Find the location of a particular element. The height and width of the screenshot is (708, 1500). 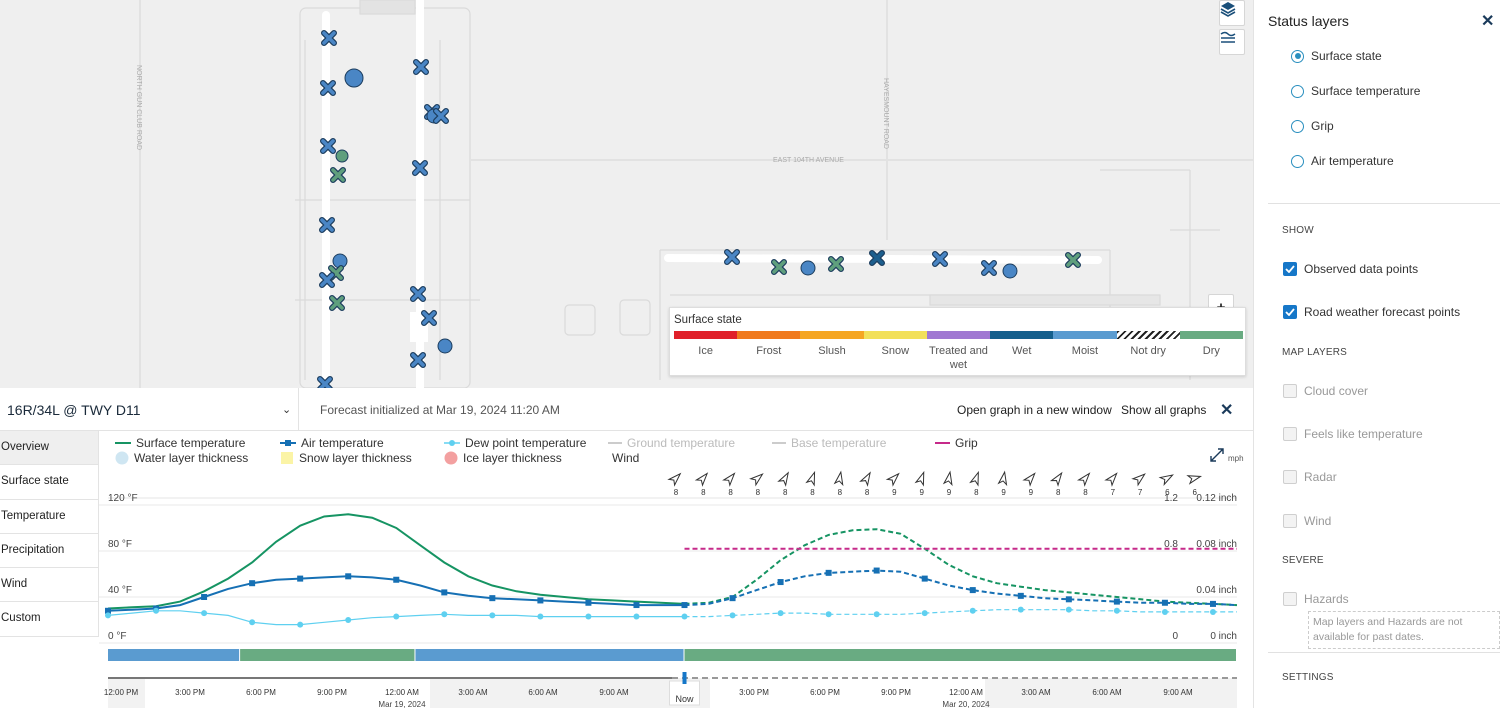

tab-precipitation: Precipitation is located at coordinates (49, 551).